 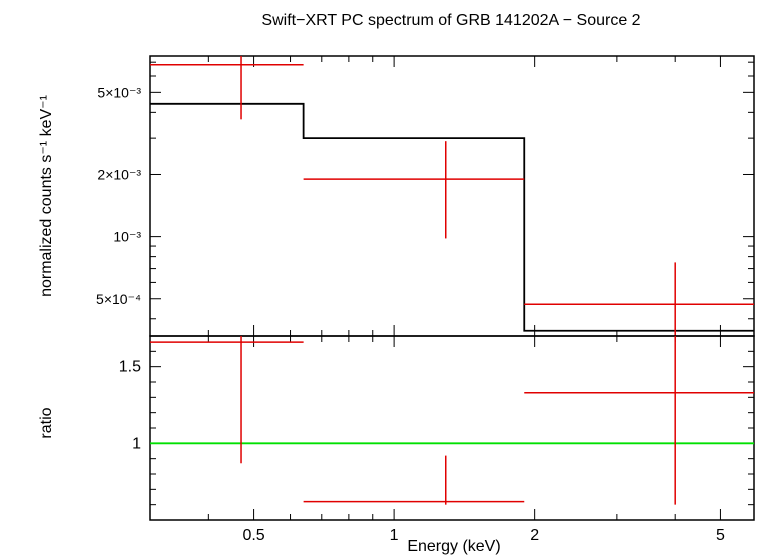 I want to click on y-tick-label: 10⁻³, so click(x=127, y=237).